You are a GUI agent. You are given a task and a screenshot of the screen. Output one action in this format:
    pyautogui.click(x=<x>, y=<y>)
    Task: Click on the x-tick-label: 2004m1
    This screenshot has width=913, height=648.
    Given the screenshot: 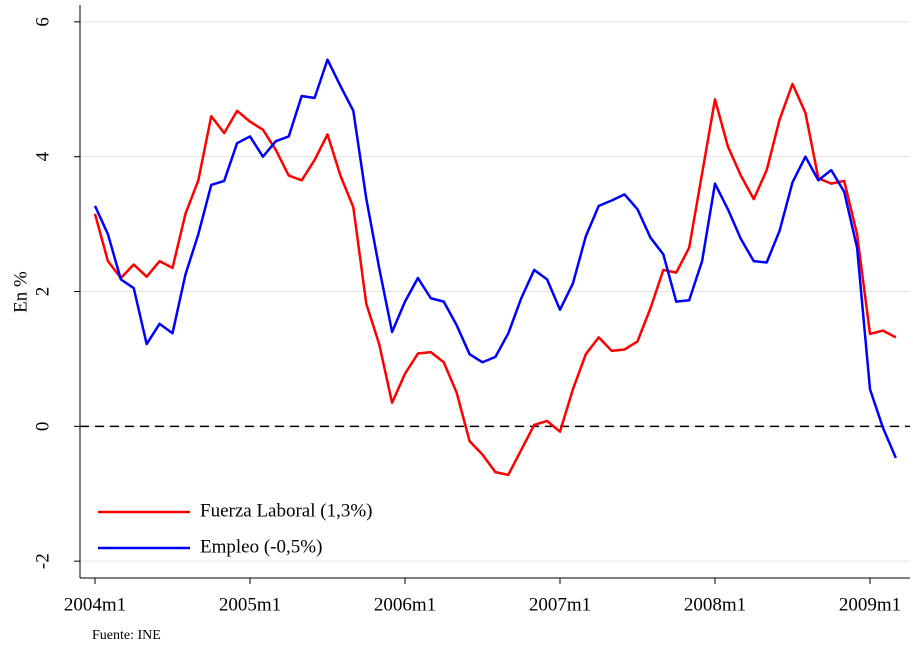 What is the action you would take?
    pyautogui.click(x=95, y=604)
    